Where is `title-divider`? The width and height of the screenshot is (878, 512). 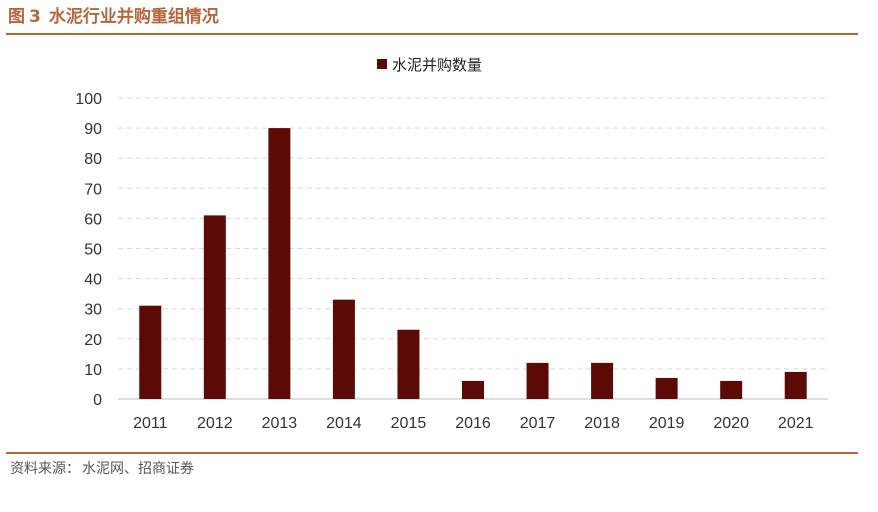
title-divider is located at coordinates (432, 34).